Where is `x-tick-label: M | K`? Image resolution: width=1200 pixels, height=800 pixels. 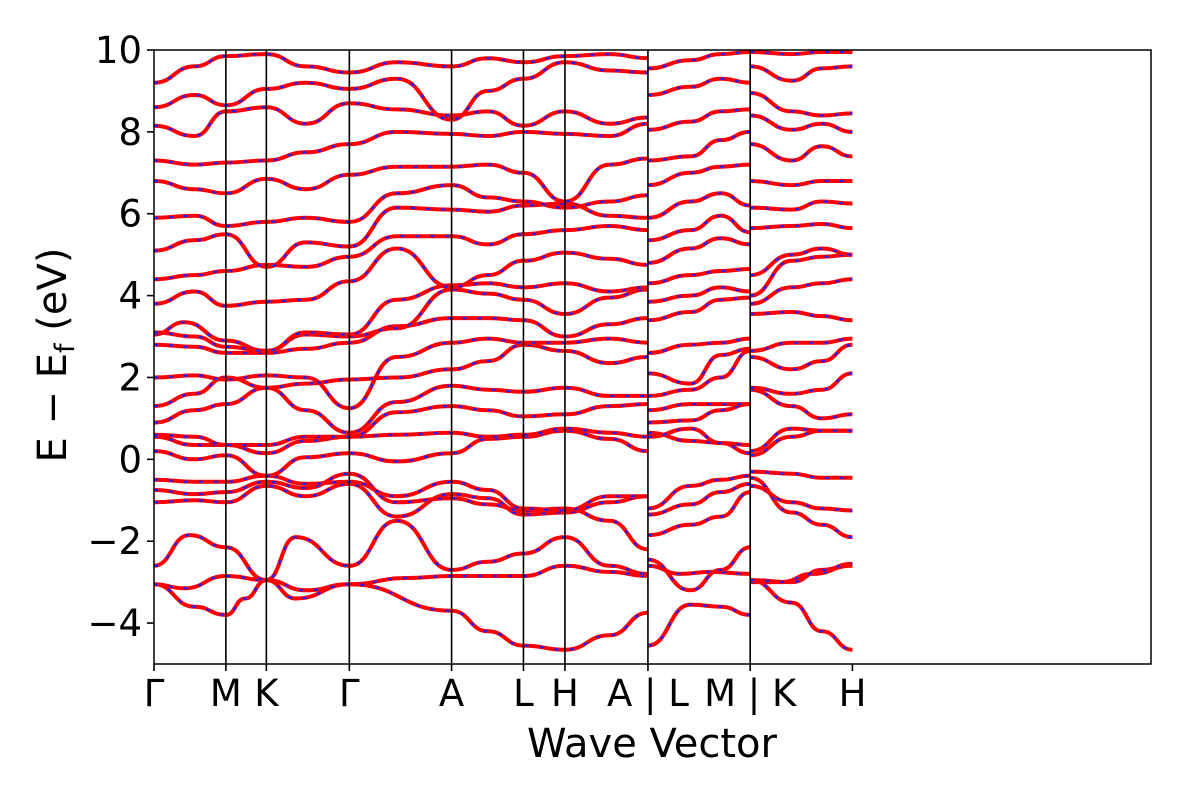
x-tick-label: M | K is located at coordinates (751, 693).